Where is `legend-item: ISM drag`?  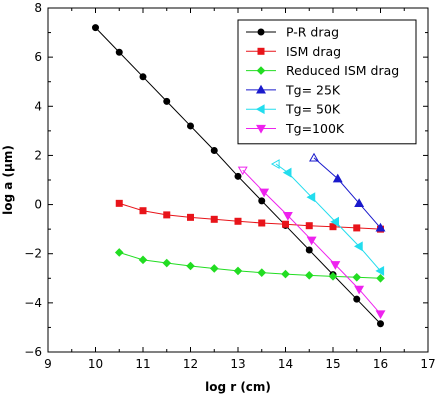 legend-item: ISM drag is located at coordinates (293, 51).